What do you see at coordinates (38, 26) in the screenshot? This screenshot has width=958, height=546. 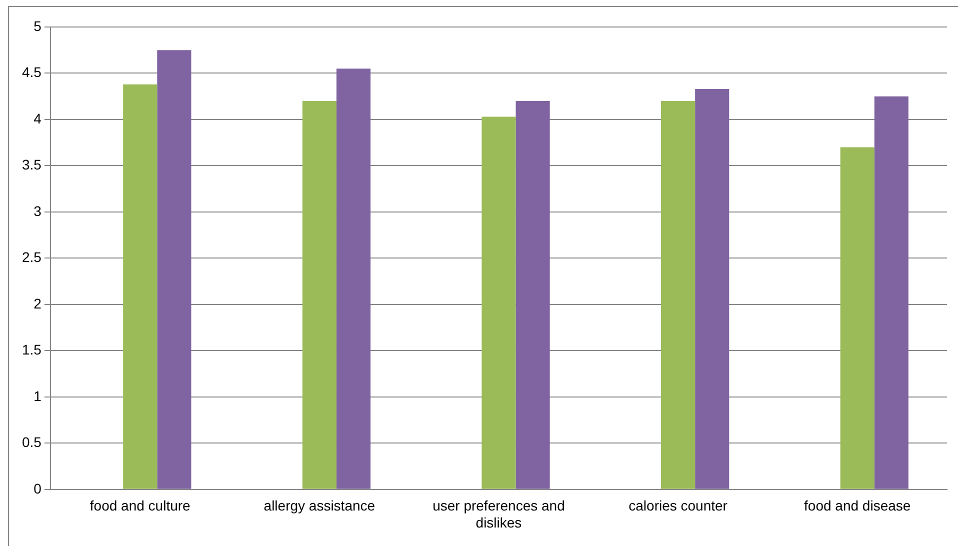 I see `y-tick-label: 5` at bounding box center [38, 26].